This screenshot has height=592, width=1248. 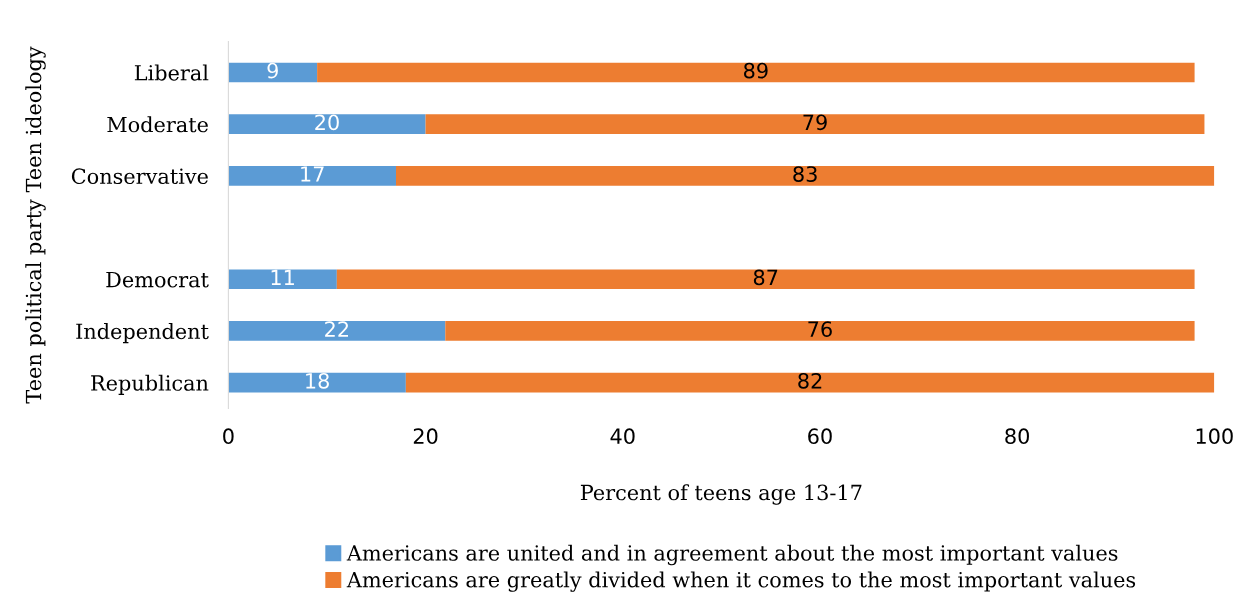 I want to click on x-tick-label: 100, so click(x=1214, y=436).